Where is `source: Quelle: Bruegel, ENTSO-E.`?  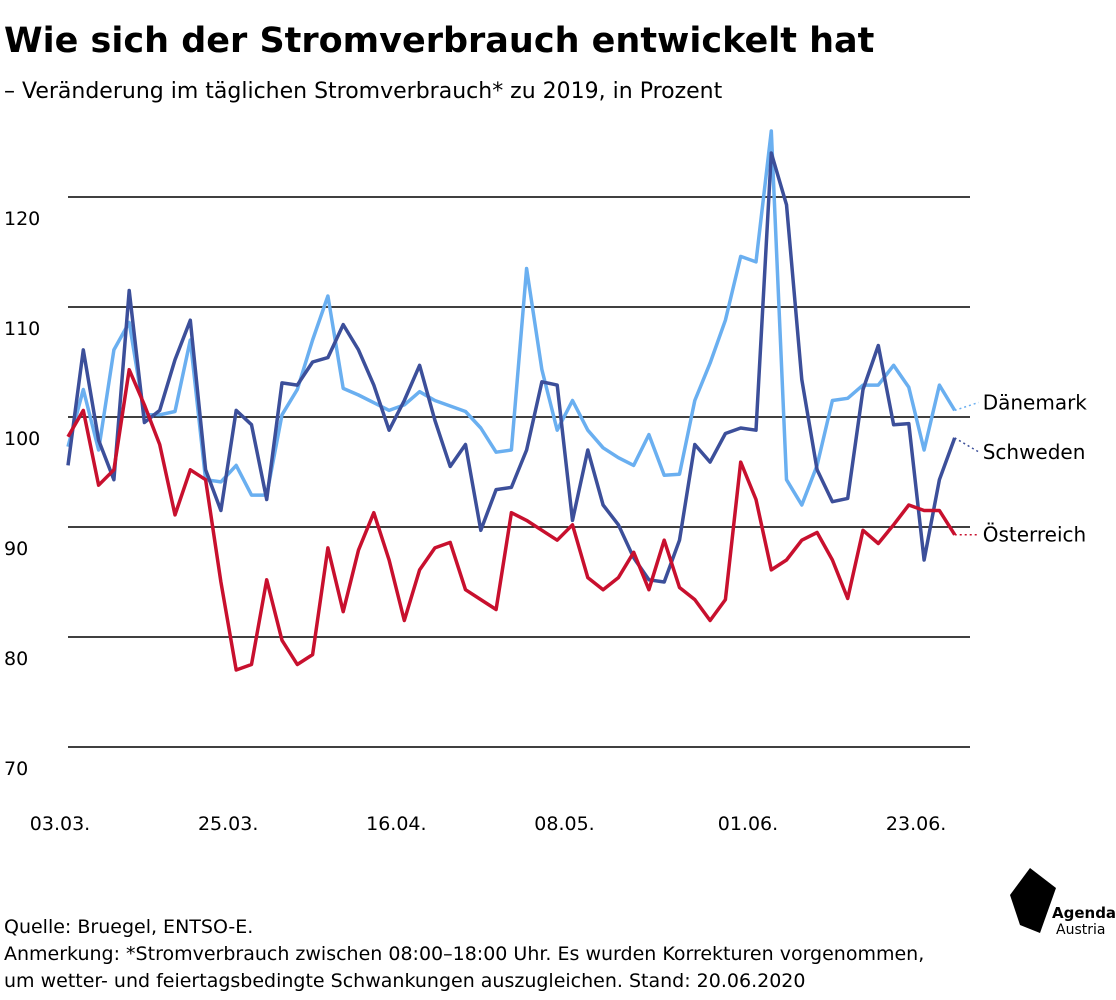
source: Quelle: Bruegel, ENTSO-E. is located at coordinates (128, 927).